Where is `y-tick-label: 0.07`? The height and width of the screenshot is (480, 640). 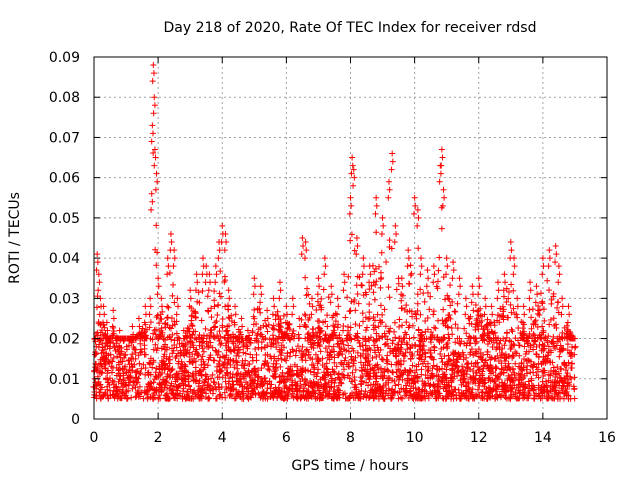
y-tick-label: 0.07 is located at coordinates (64, 138).